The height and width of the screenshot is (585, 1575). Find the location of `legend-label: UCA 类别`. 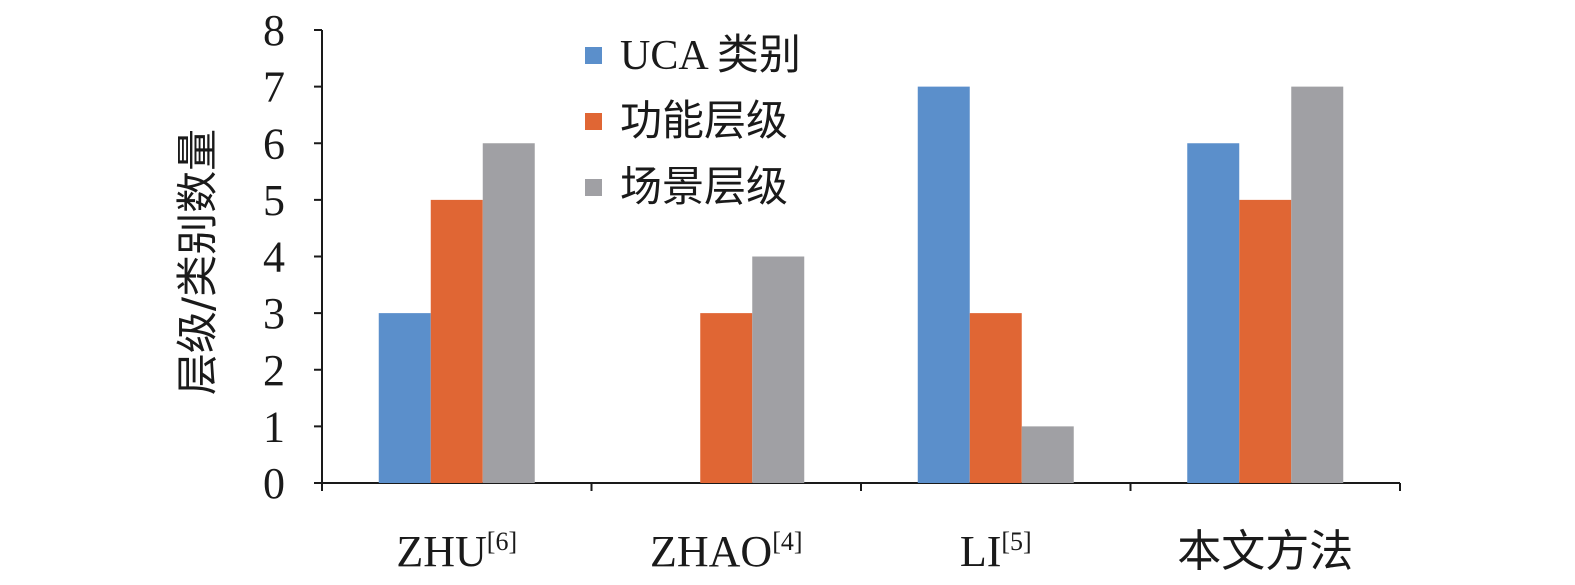

legend-label: UCA 类别 is located at coordinates (710, 56).